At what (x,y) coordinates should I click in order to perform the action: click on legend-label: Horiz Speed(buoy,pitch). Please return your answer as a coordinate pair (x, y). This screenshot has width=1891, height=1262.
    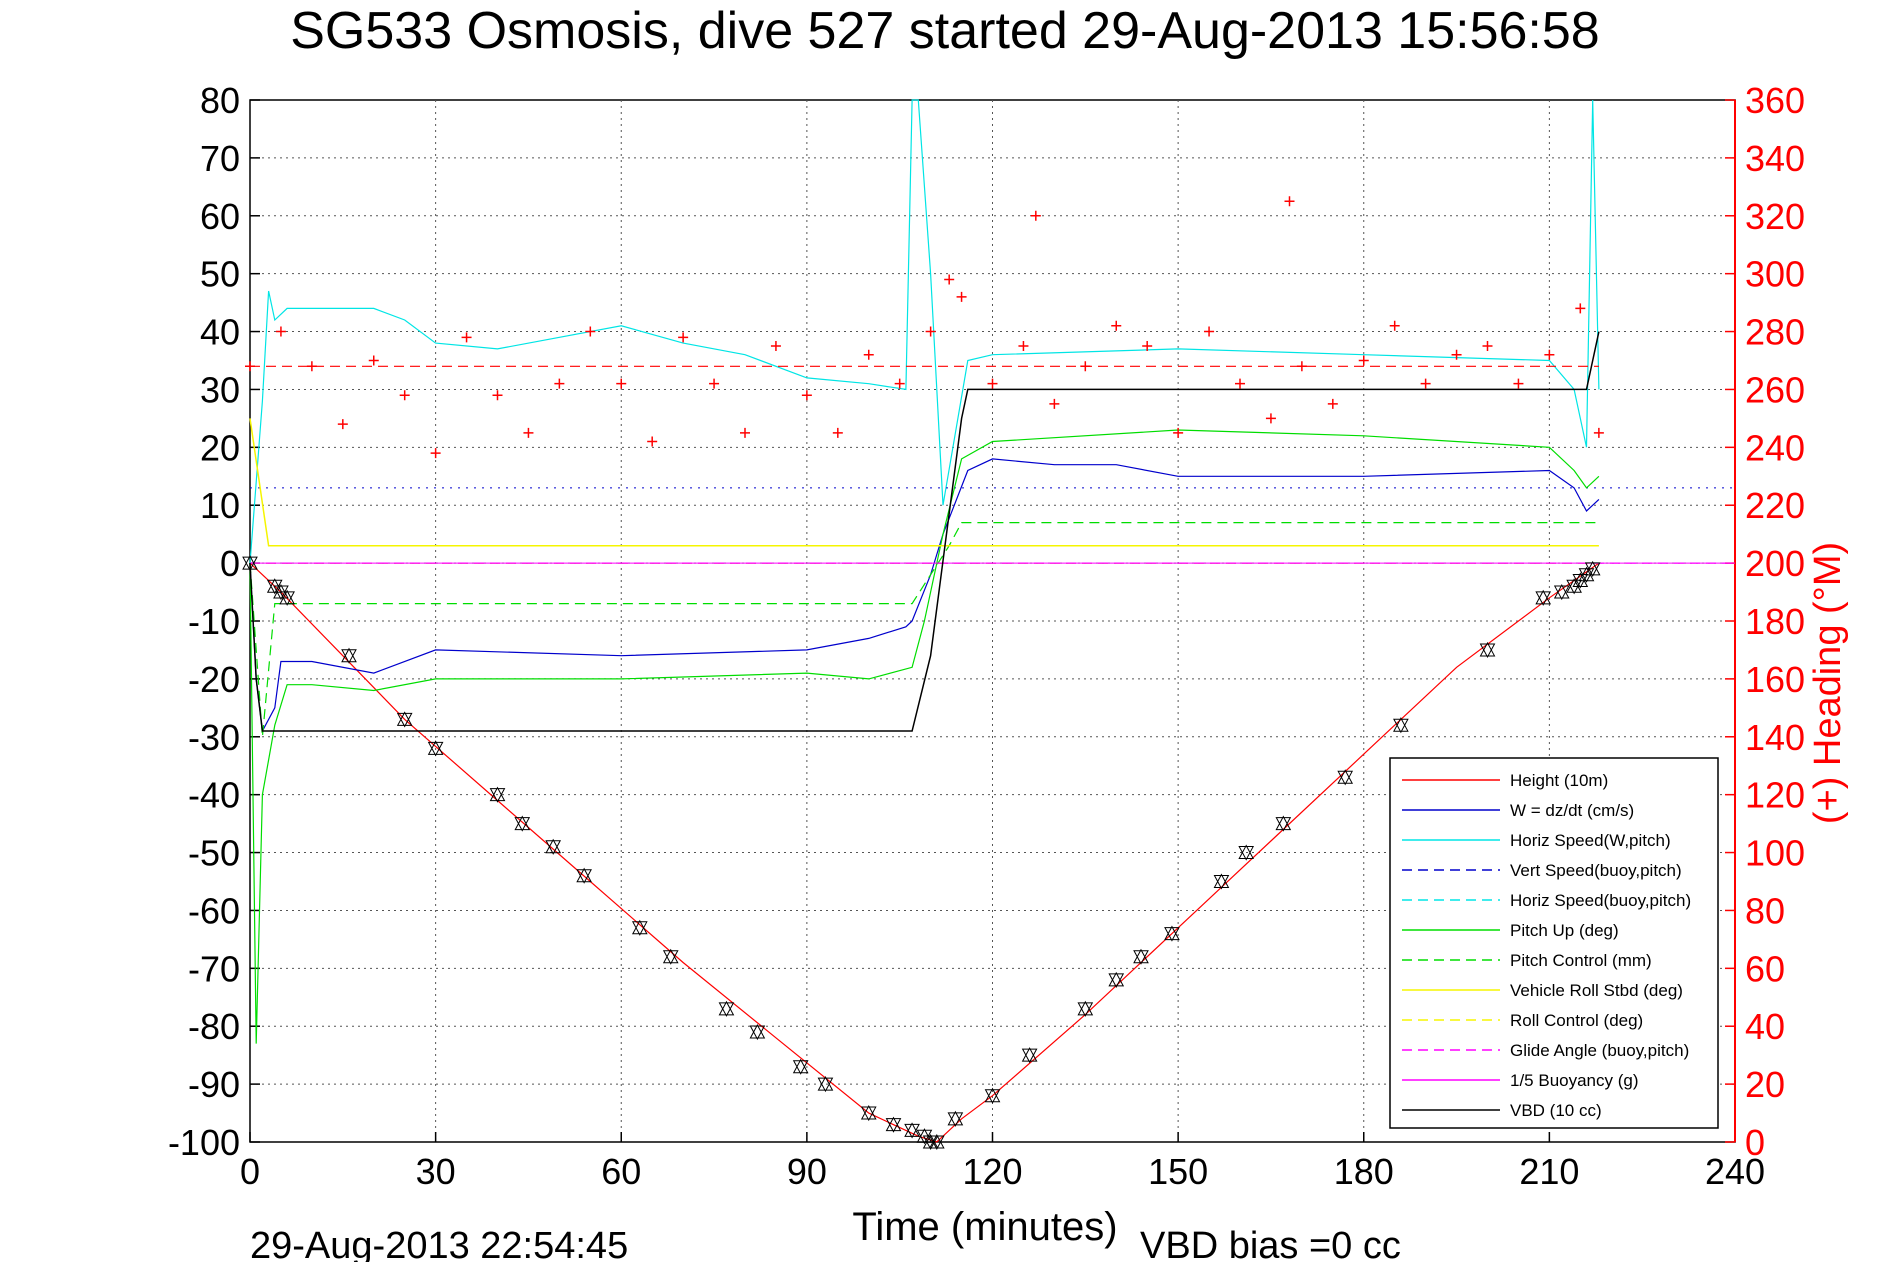
    Looking at the image, I should click on (1600, 900).